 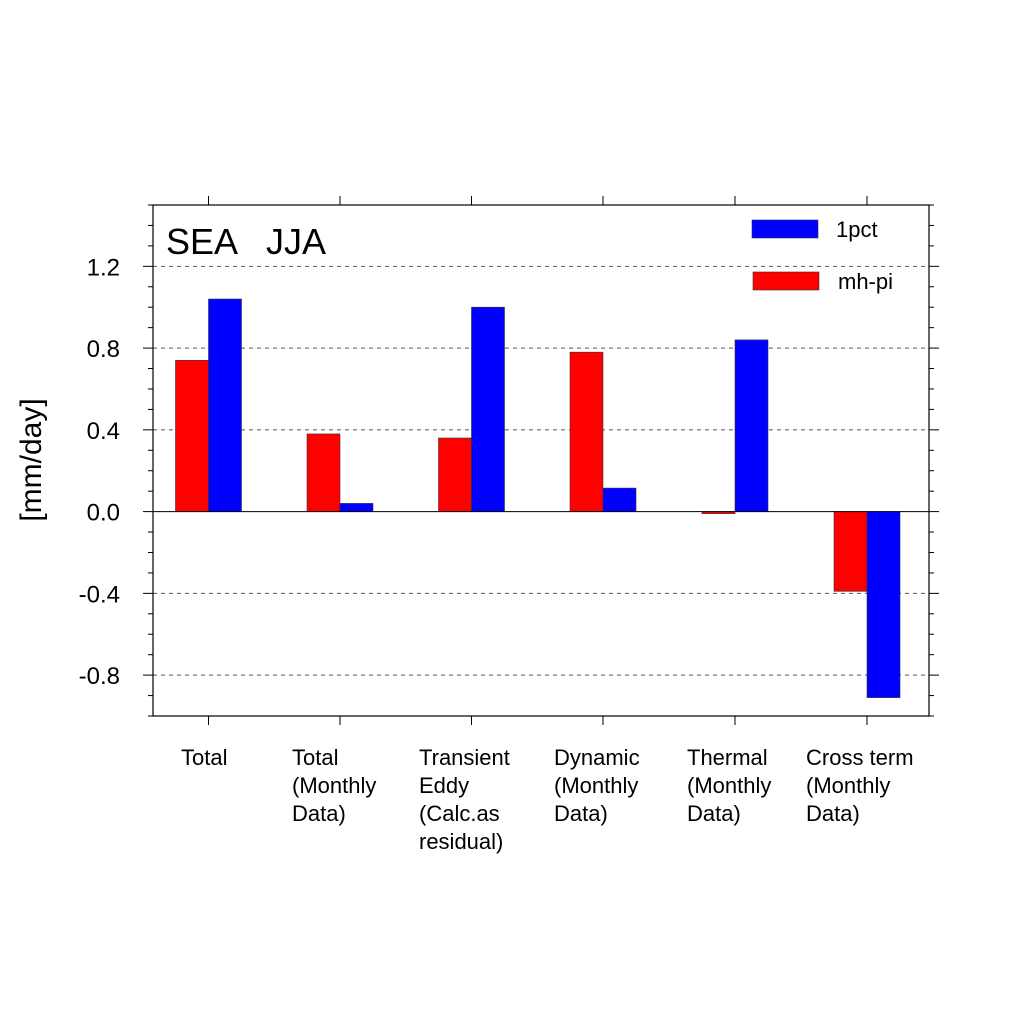 What do you see at coordinates (103, 431) in the screenshot?
I see `y-tick-label: 0.4` at bounding box center [103, 431].